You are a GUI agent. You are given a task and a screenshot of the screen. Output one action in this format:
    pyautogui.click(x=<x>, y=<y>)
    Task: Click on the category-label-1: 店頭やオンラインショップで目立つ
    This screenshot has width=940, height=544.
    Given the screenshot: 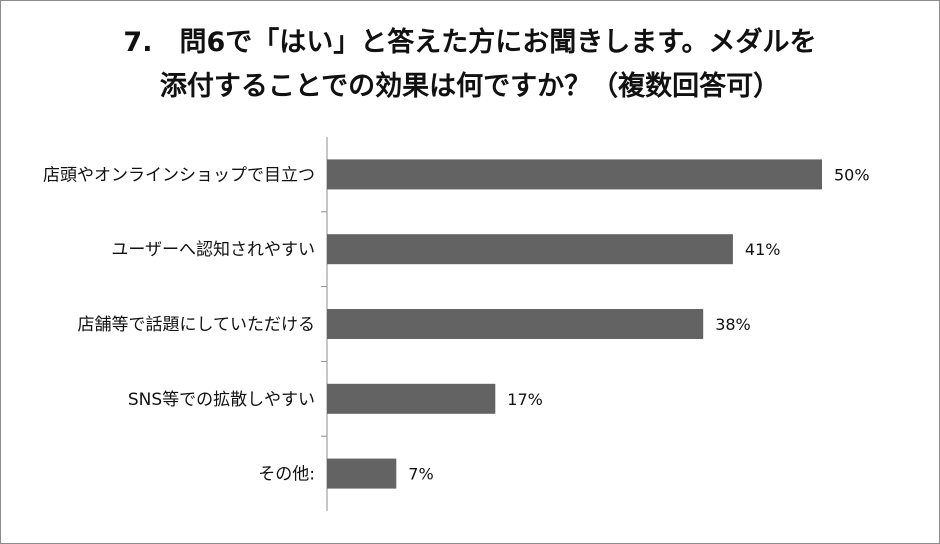 What is the action you would take?
    pyautogui.click(x=179, y=175)
    